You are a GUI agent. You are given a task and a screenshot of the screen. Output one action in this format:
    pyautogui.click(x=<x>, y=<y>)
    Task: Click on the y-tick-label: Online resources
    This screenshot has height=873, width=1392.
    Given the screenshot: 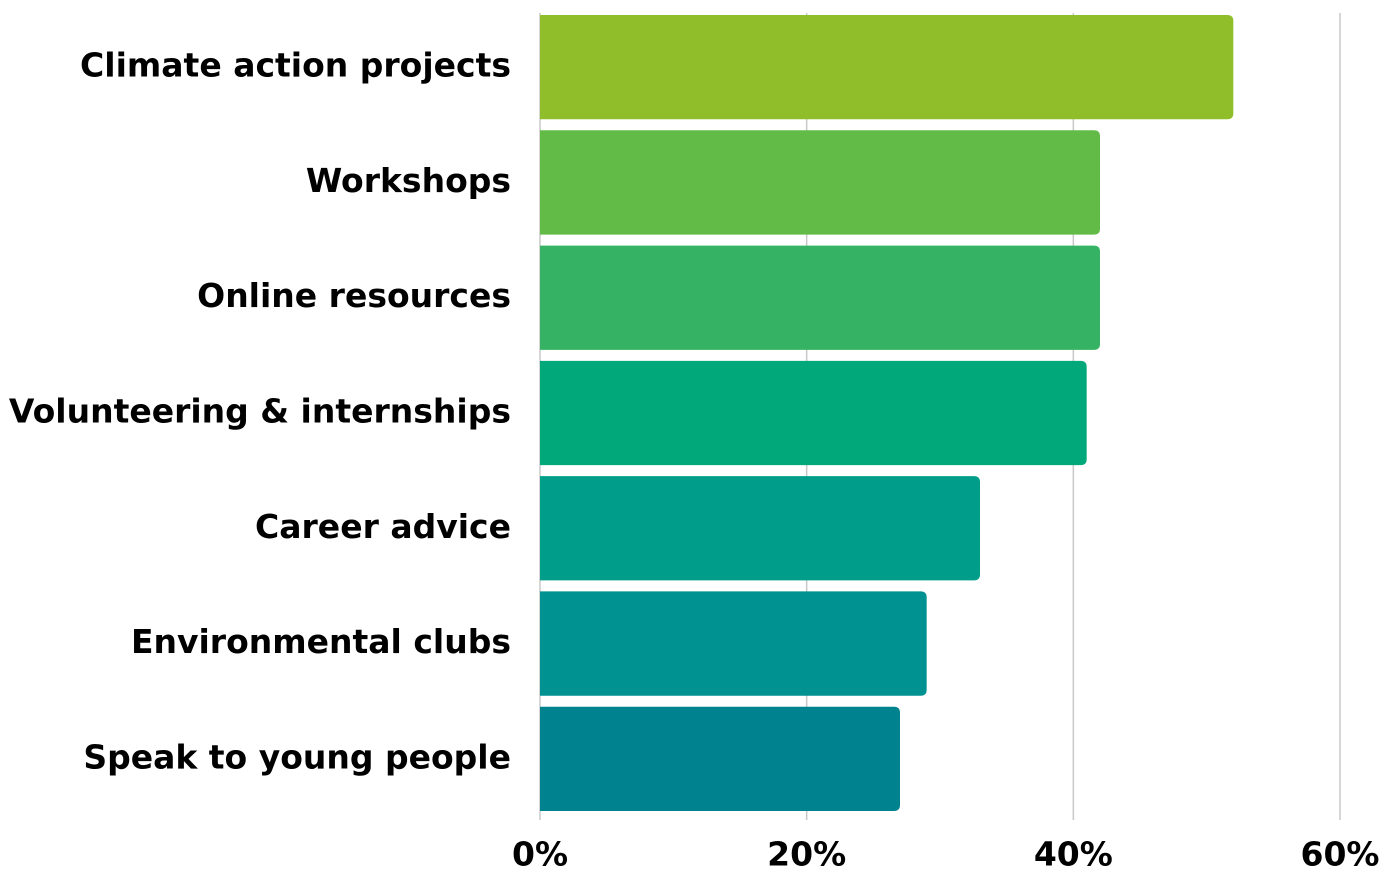 What is the action you would take?
    pyautogui.click(x=354, y=295)
    